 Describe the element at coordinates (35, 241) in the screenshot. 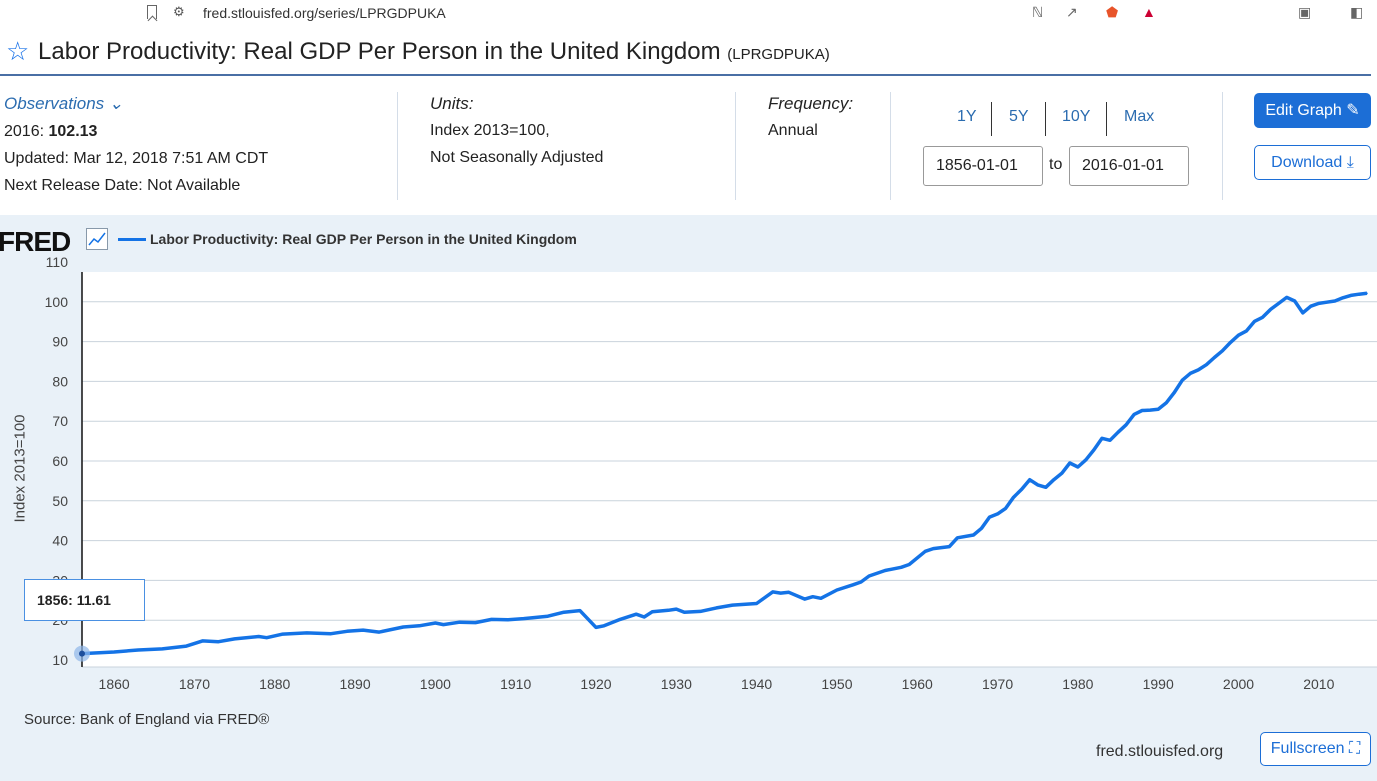

I see `fred-logo: FRED` at that location.